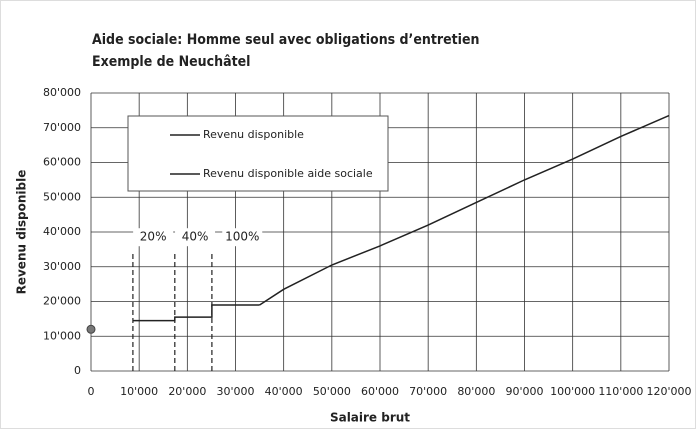  What do you see at coordinates (476, 391) in the screenshot?
I see `x-tick-label: 80'000` at bounding box center [476, 391].